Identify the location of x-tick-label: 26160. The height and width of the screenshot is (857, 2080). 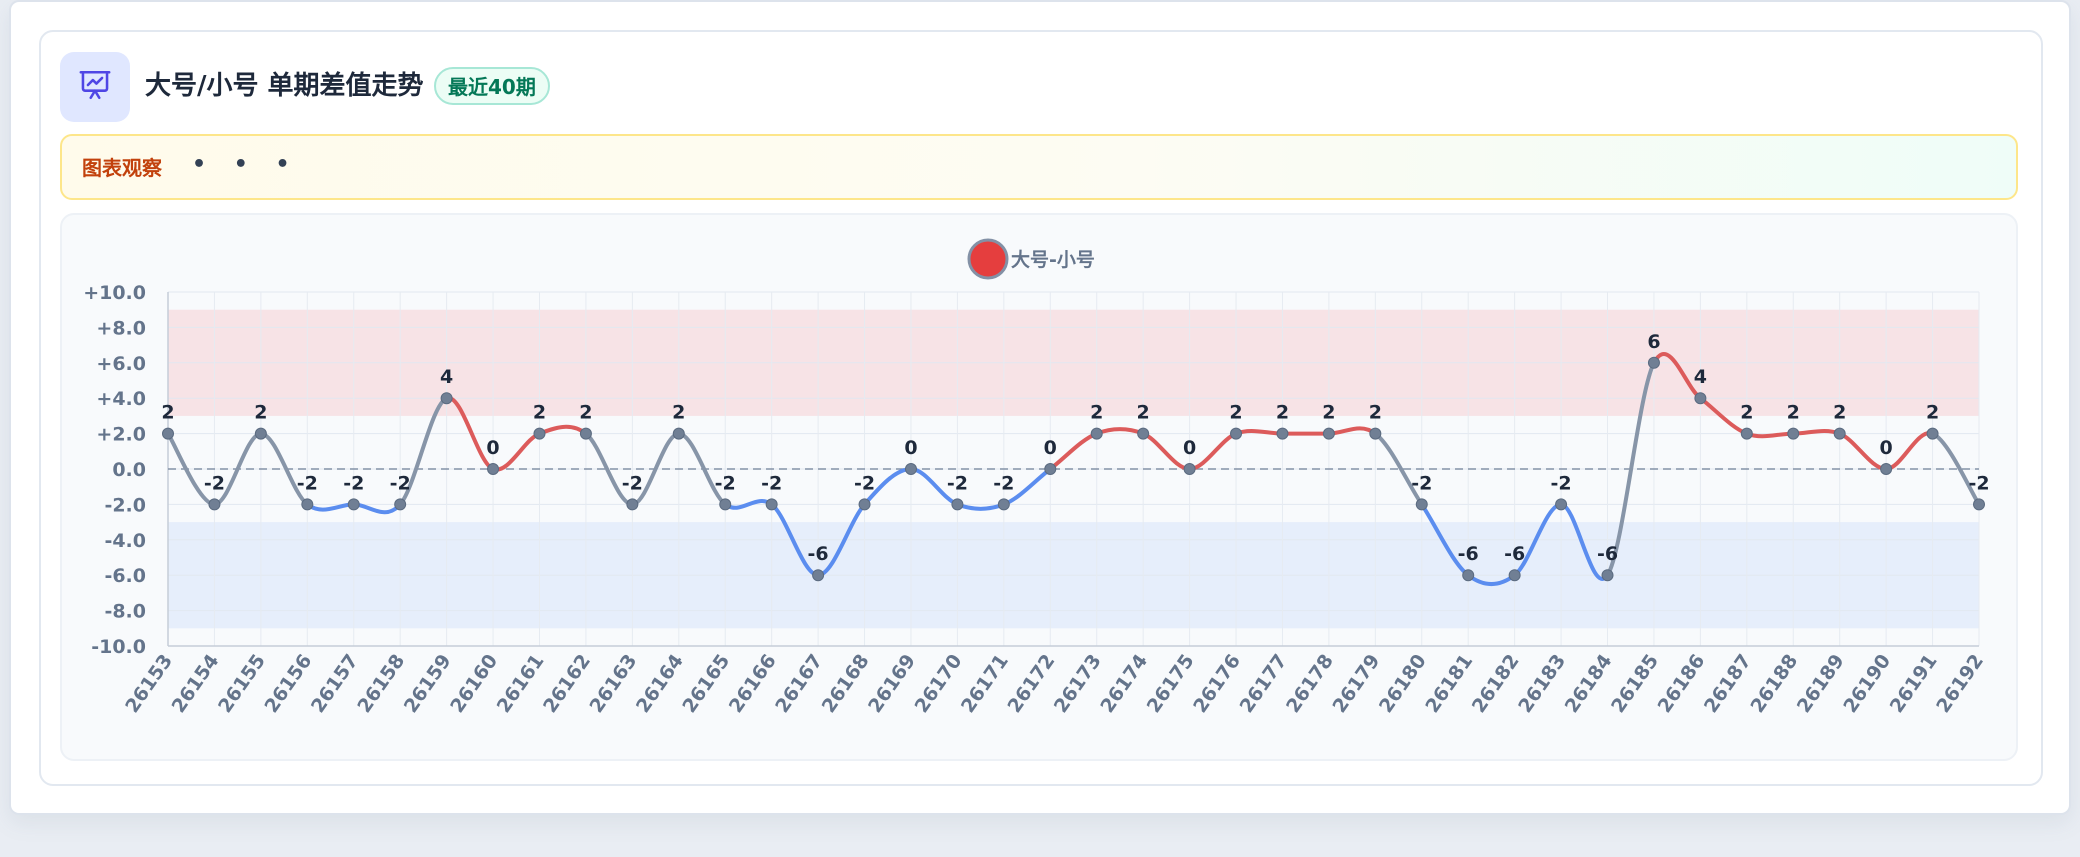
(474, 683).